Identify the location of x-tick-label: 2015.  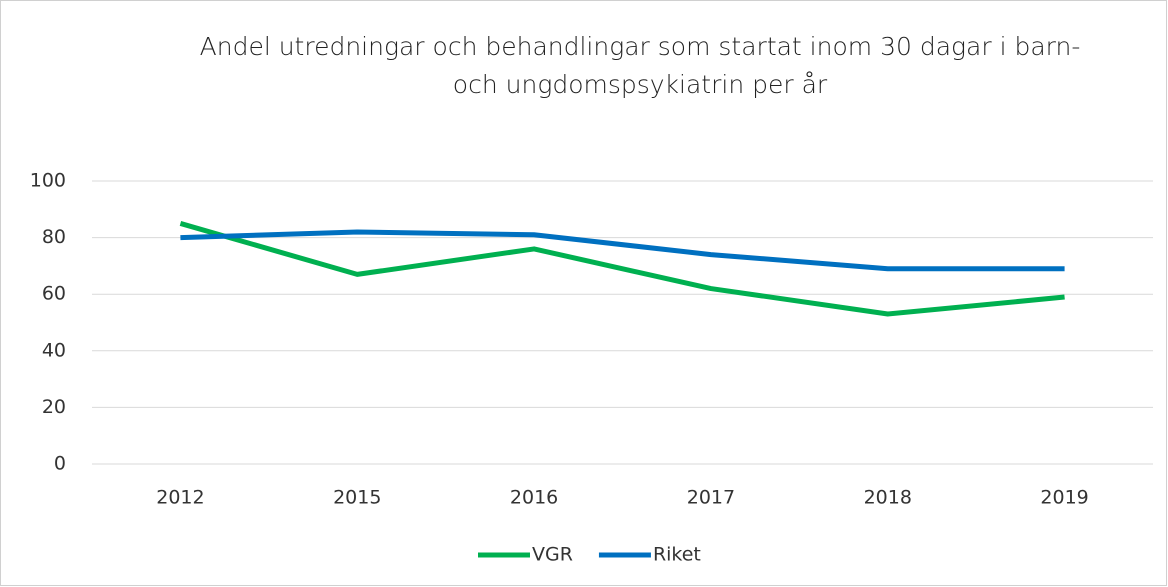
(357, 498).